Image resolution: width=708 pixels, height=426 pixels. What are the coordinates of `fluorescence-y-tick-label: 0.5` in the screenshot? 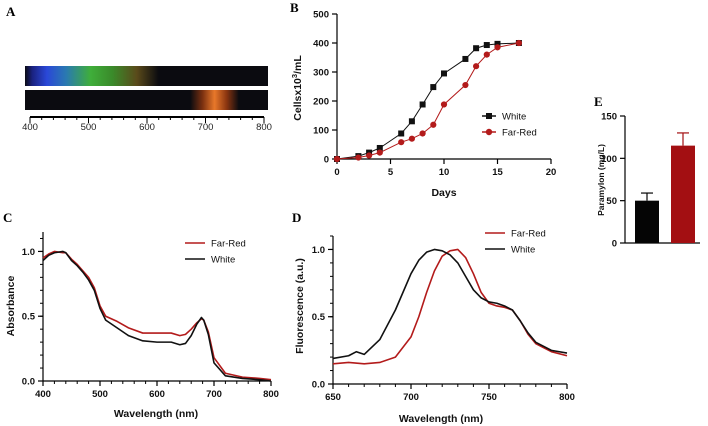 It's located at (319, 317).